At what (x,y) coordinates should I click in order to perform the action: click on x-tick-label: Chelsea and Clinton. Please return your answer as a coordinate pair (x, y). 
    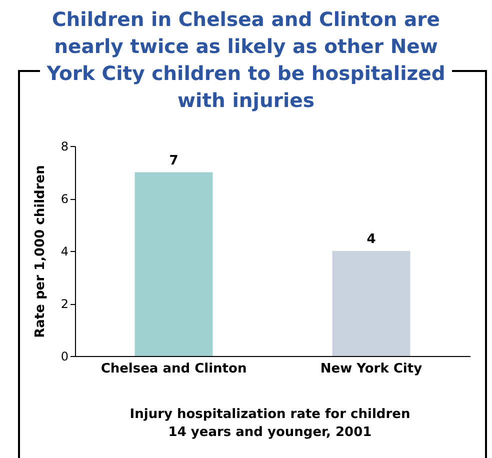
    Looking at the image, I should click on (173, 369).